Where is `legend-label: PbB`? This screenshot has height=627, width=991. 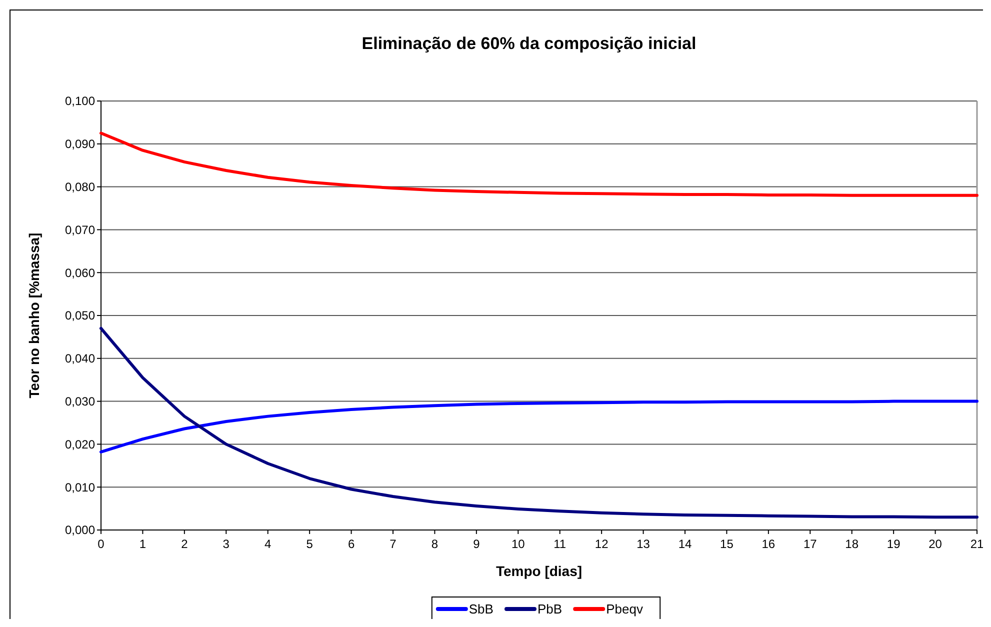 legend-label: PbB is located at coordinates (550, 609).